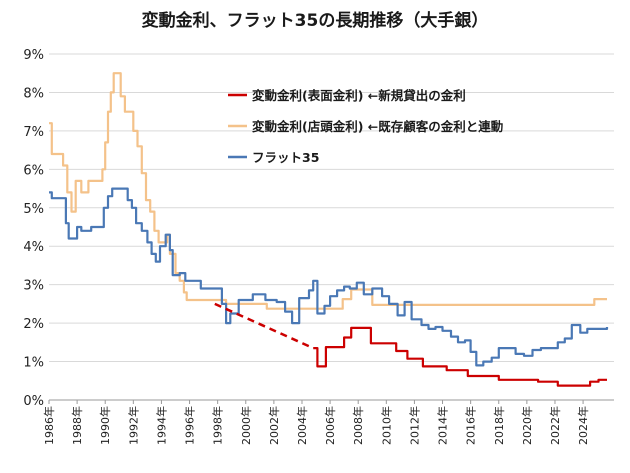 This screenshot has height=473, width=630. What do you see at coordinates (33, 170) in the screenshot?
I see `y-tick-label: 6%` at bounding box center [33, 170].